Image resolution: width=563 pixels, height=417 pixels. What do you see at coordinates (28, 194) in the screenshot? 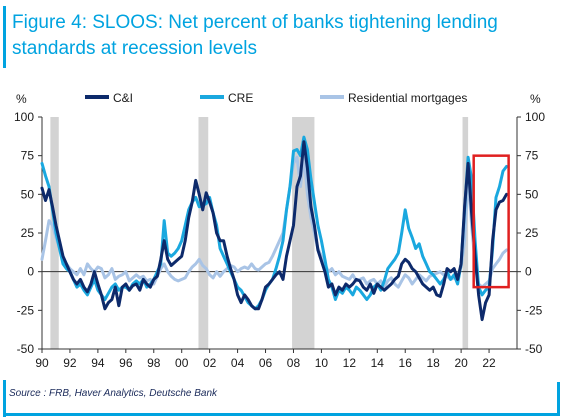
I see `left-y-tick-label: 50` at bounding box center [28, 194].